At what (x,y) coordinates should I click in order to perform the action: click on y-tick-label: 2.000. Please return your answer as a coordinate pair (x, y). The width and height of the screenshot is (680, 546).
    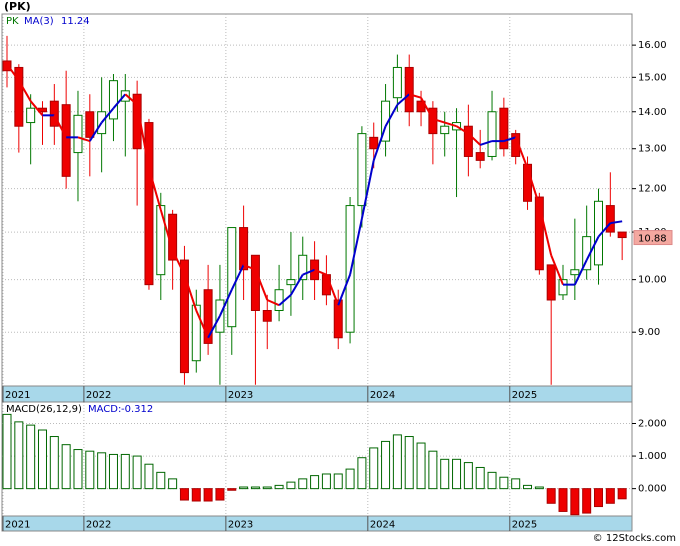
    Looking at the image, I should click on (652, 423).